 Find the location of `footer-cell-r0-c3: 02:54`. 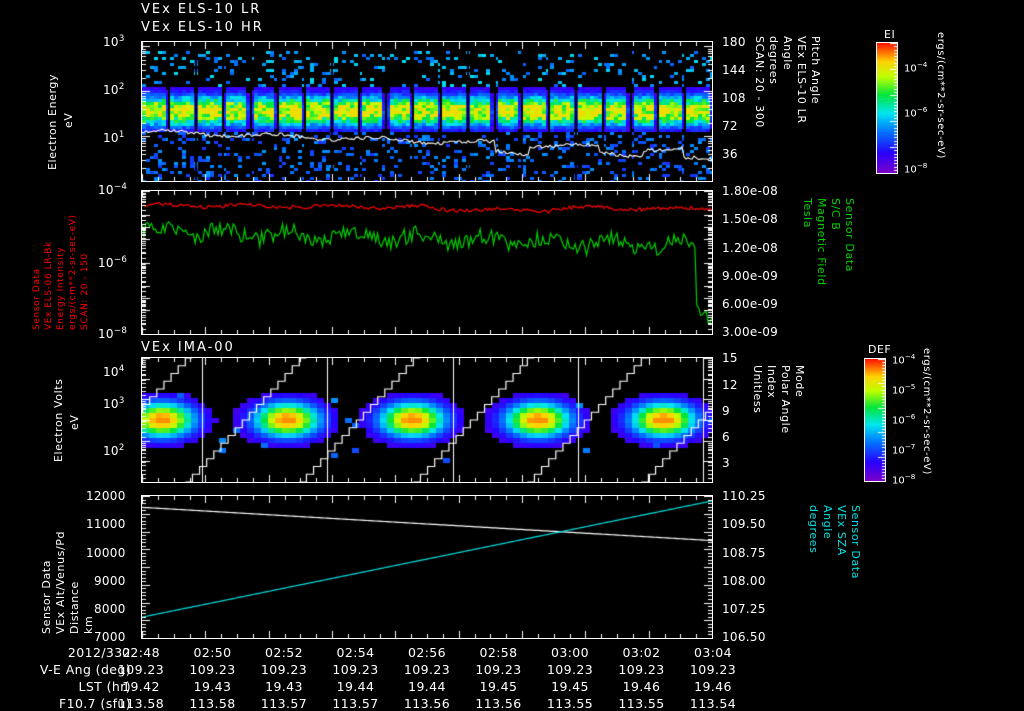

footer-cell-r0-c3: 02:54 is located at coordinates (355, 652).